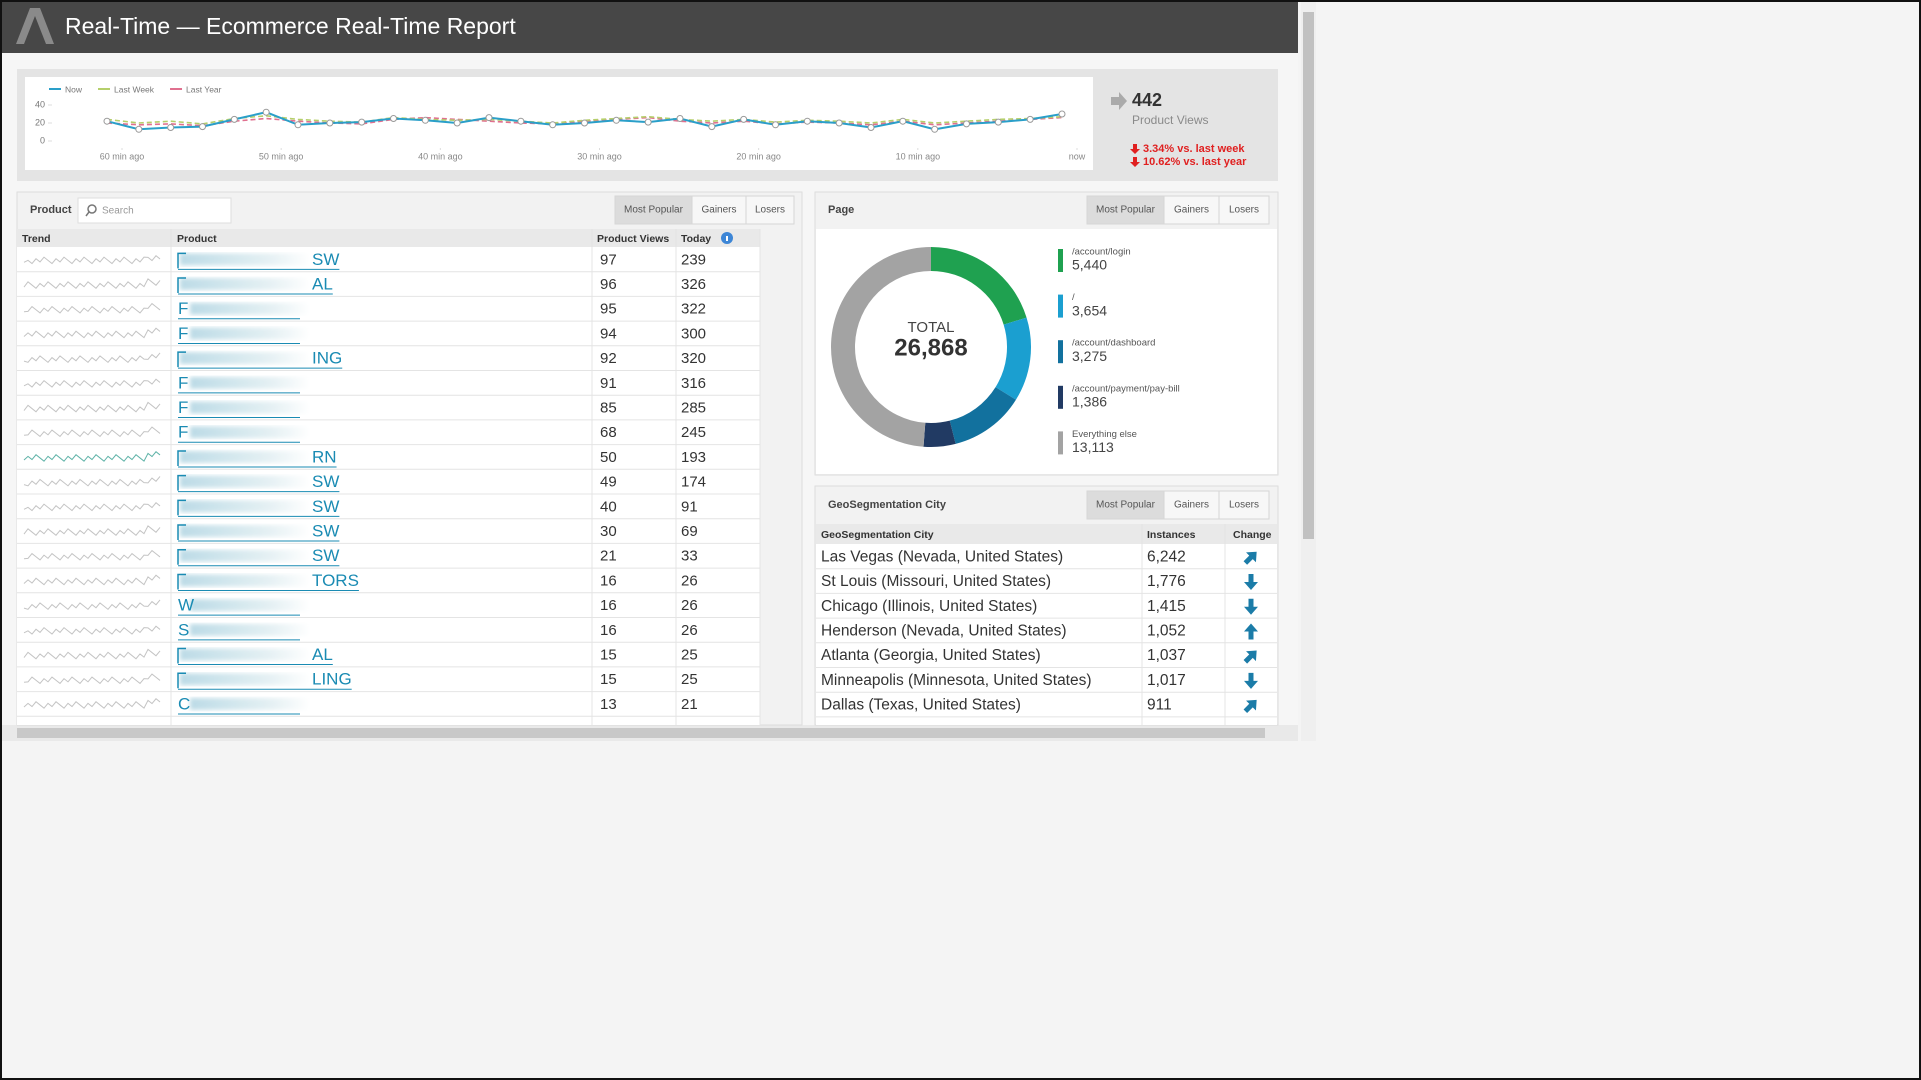 The height and width of the screenshot is (1080, 1921). I want to click on legend-label: /account/payment/pay-bill, so click(1126, 388).